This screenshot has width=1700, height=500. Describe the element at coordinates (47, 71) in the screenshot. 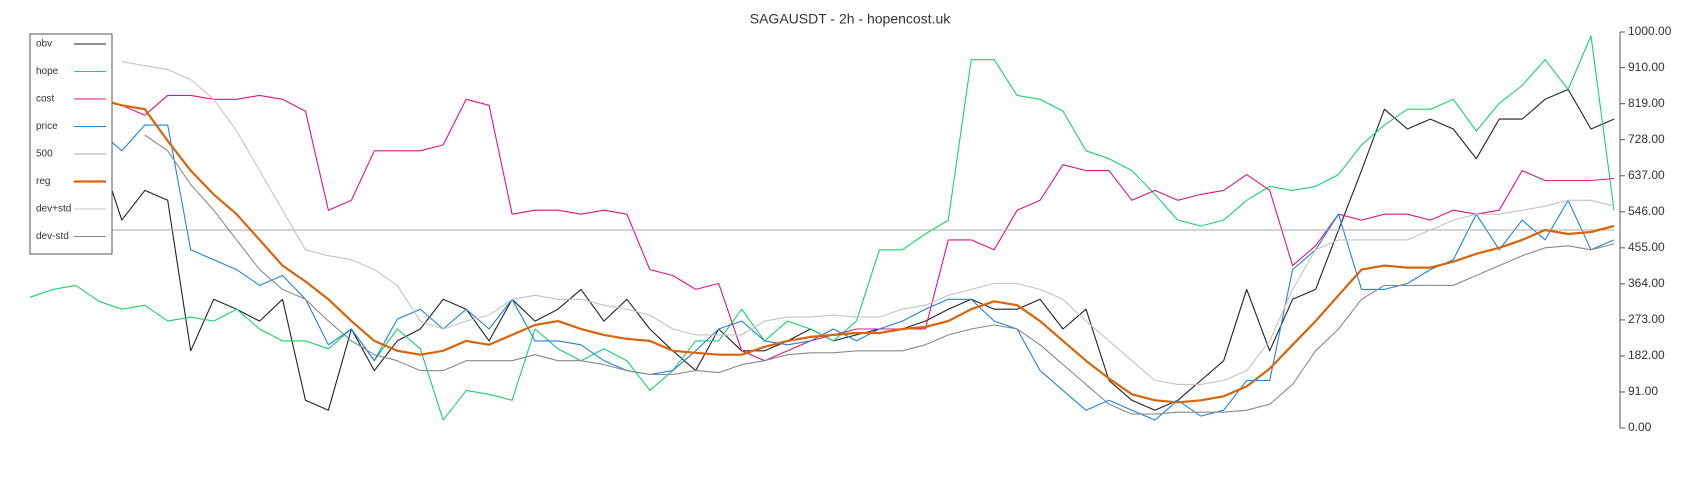

I see `legend-label: hope` at that location.